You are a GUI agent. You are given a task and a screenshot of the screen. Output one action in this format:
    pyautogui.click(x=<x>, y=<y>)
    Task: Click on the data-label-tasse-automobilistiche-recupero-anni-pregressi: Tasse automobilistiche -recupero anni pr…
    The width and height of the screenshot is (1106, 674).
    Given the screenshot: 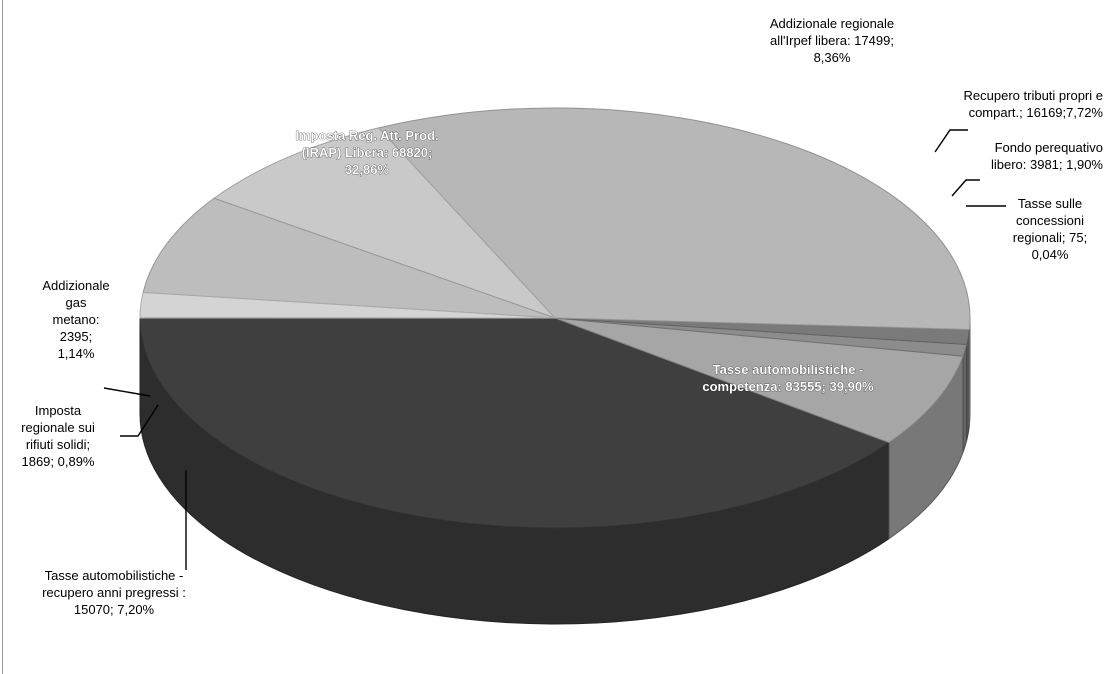 What is the action you would take?
    pyautogui.click(x=114, y=592)
    